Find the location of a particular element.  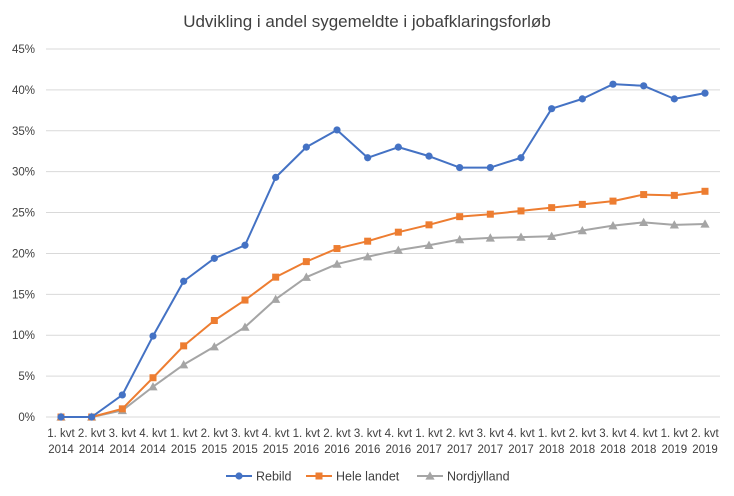

legend-label: Hele landet is located at coordinates (368, 477).